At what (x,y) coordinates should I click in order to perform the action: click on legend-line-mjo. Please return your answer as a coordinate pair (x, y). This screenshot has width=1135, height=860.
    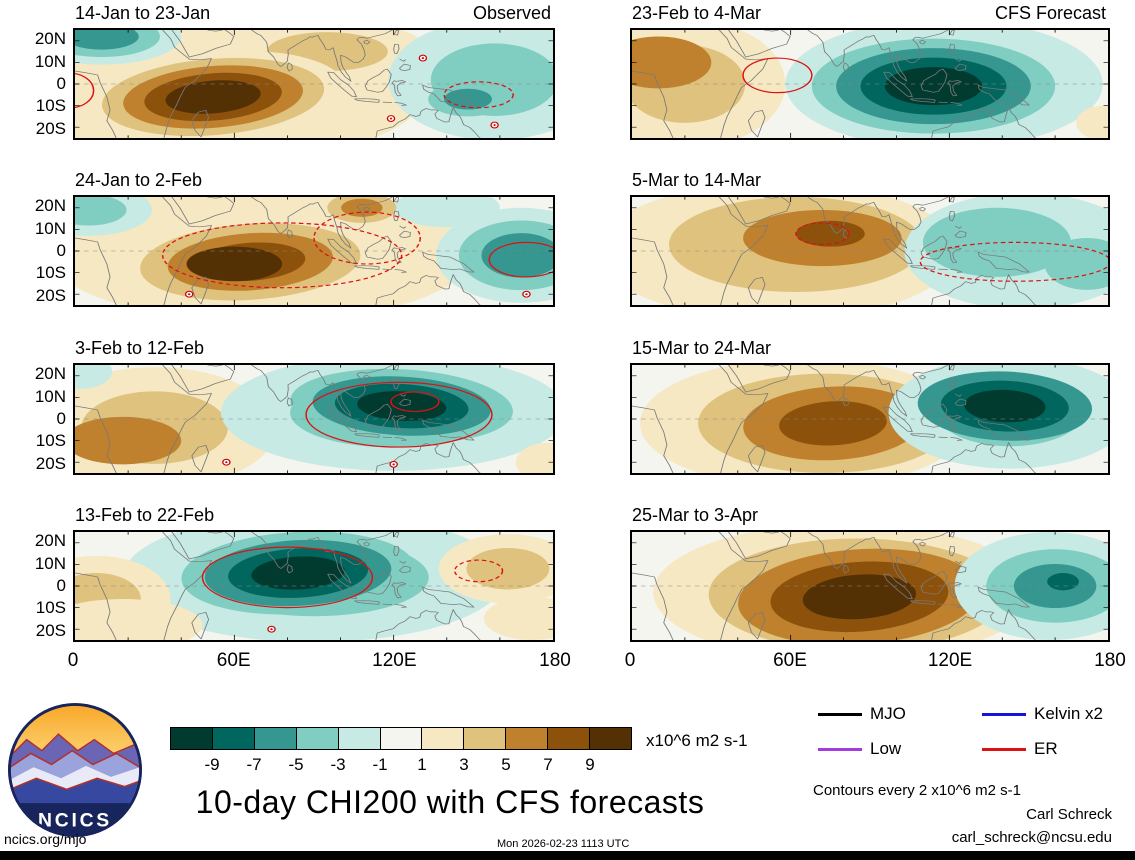
    Looking at the image, I should click on (840, 714).